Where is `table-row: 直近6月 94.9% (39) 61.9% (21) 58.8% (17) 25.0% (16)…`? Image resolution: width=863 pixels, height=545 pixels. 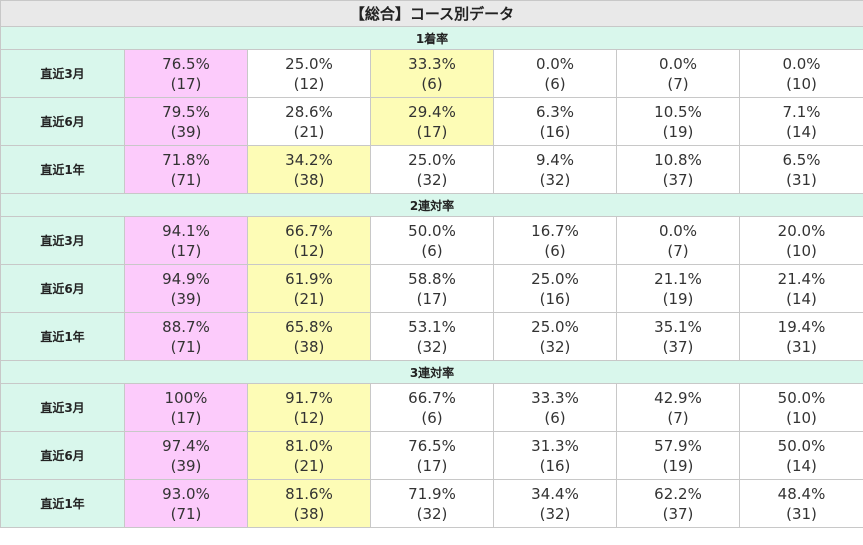 table-row: 直近6月 94.9% (39) 61.9% (21) 58.8% (17) 25.0% (16)… is located at coordinates (431, 288).